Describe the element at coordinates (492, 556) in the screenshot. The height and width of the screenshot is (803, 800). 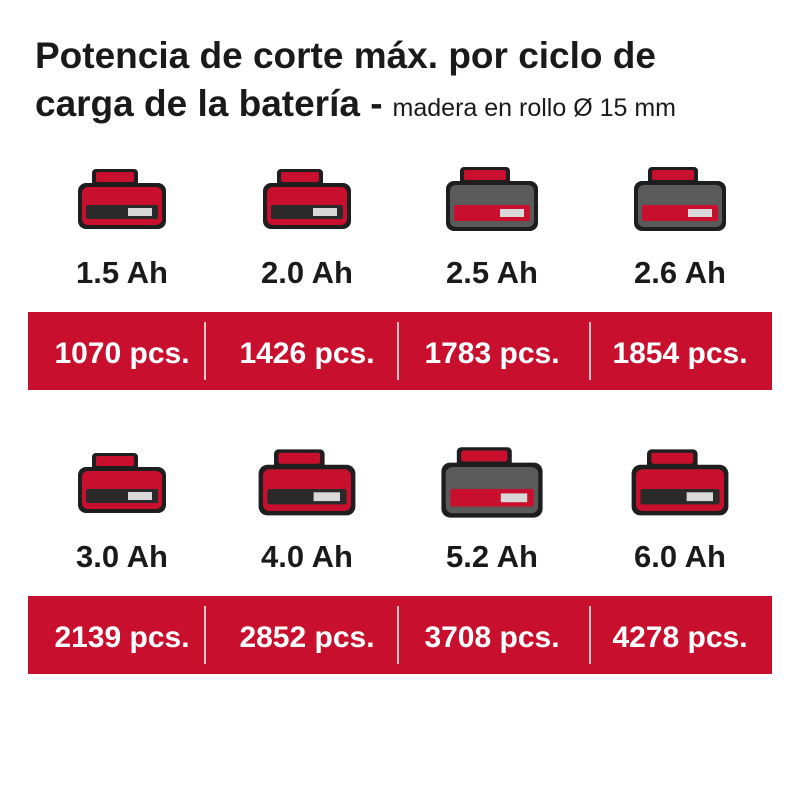
I see `capacity-label: 5.2 Ah` at that location.